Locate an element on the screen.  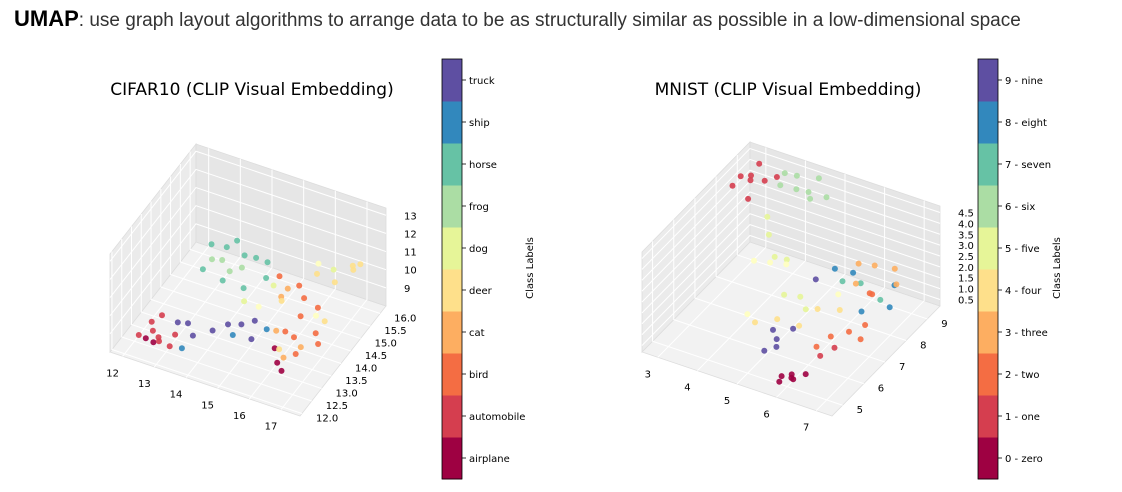
colorbar-label: truck is located at coordinates (482, 81).